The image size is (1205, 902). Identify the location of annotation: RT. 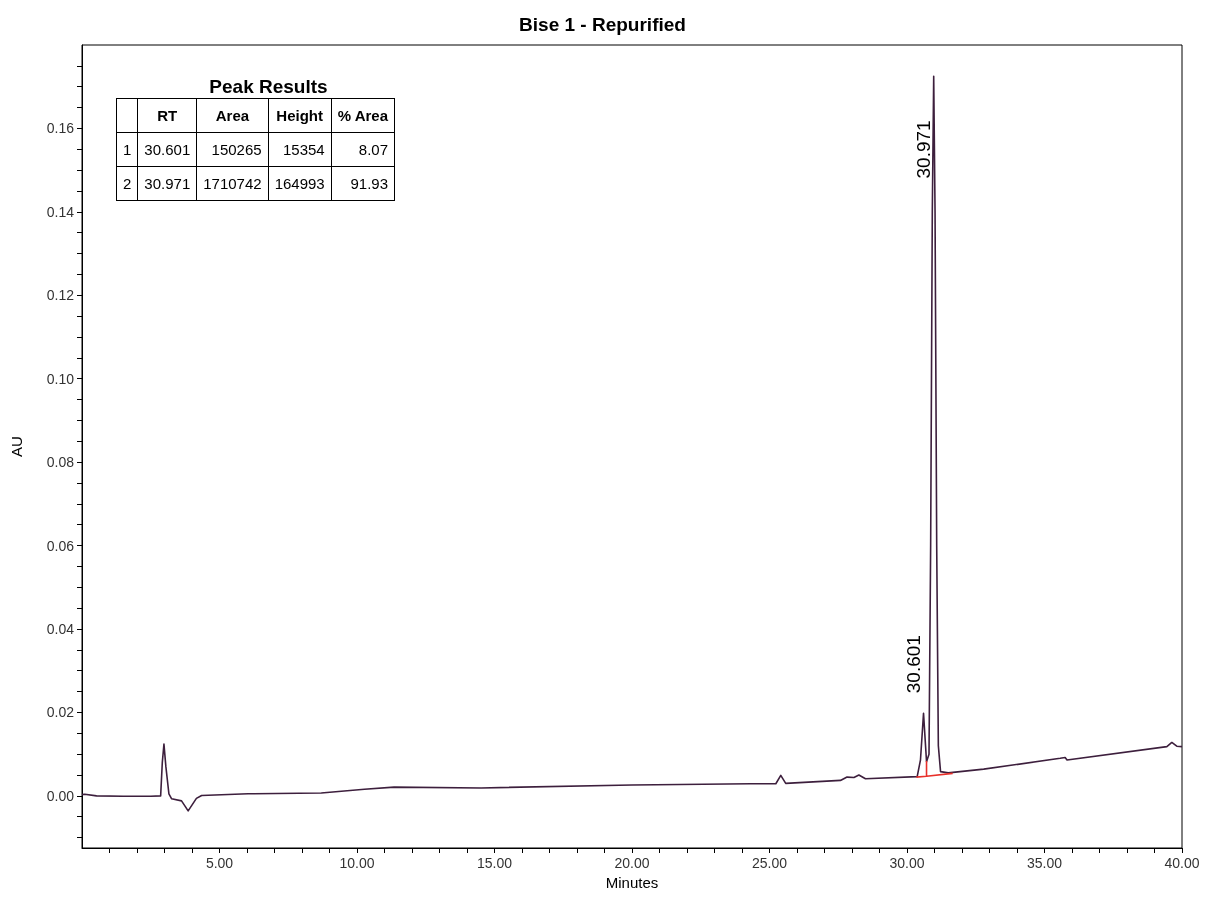
(167, 115).